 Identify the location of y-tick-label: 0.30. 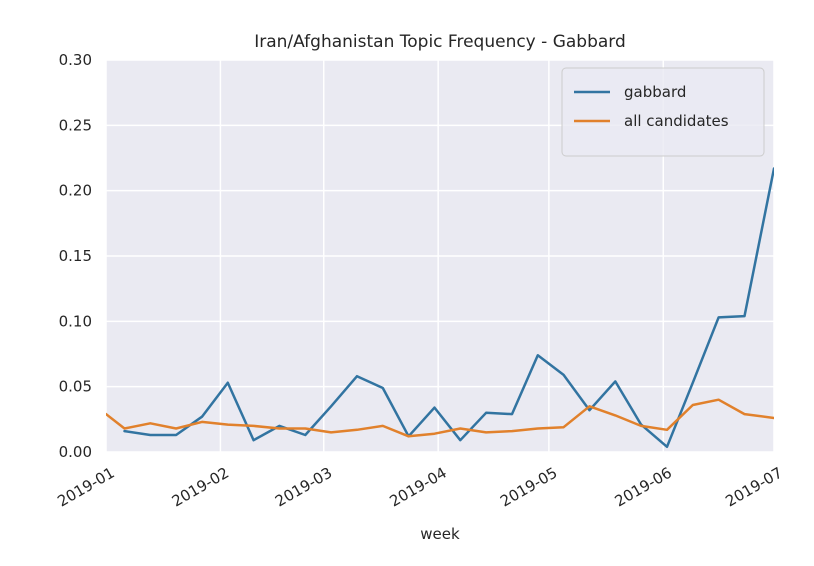
(75, 60).